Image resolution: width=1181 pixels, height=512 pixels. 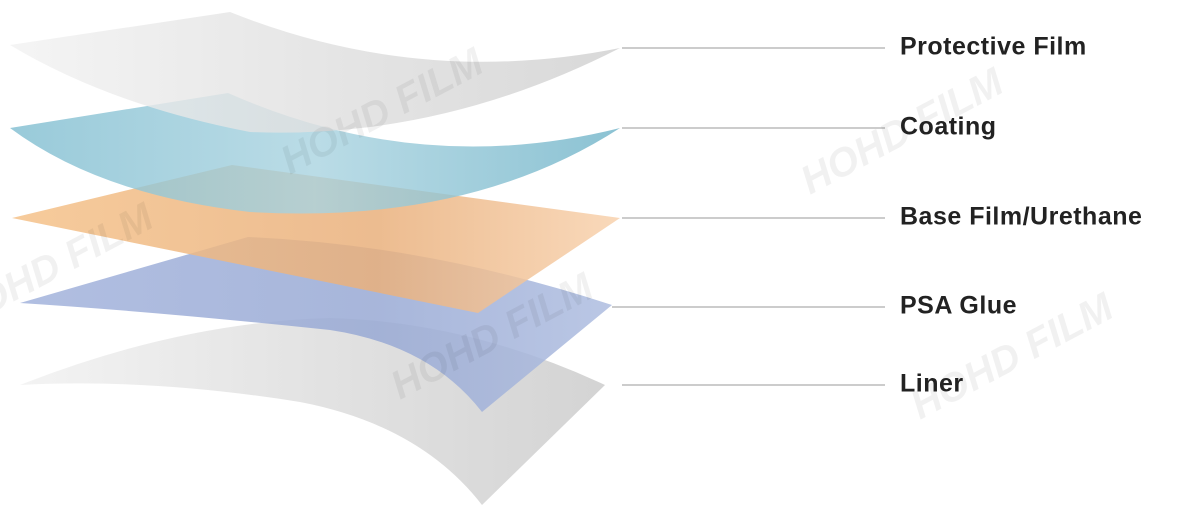 I want to click on layer-label: Base Film/Urethane, so click(x=1021, y=217).